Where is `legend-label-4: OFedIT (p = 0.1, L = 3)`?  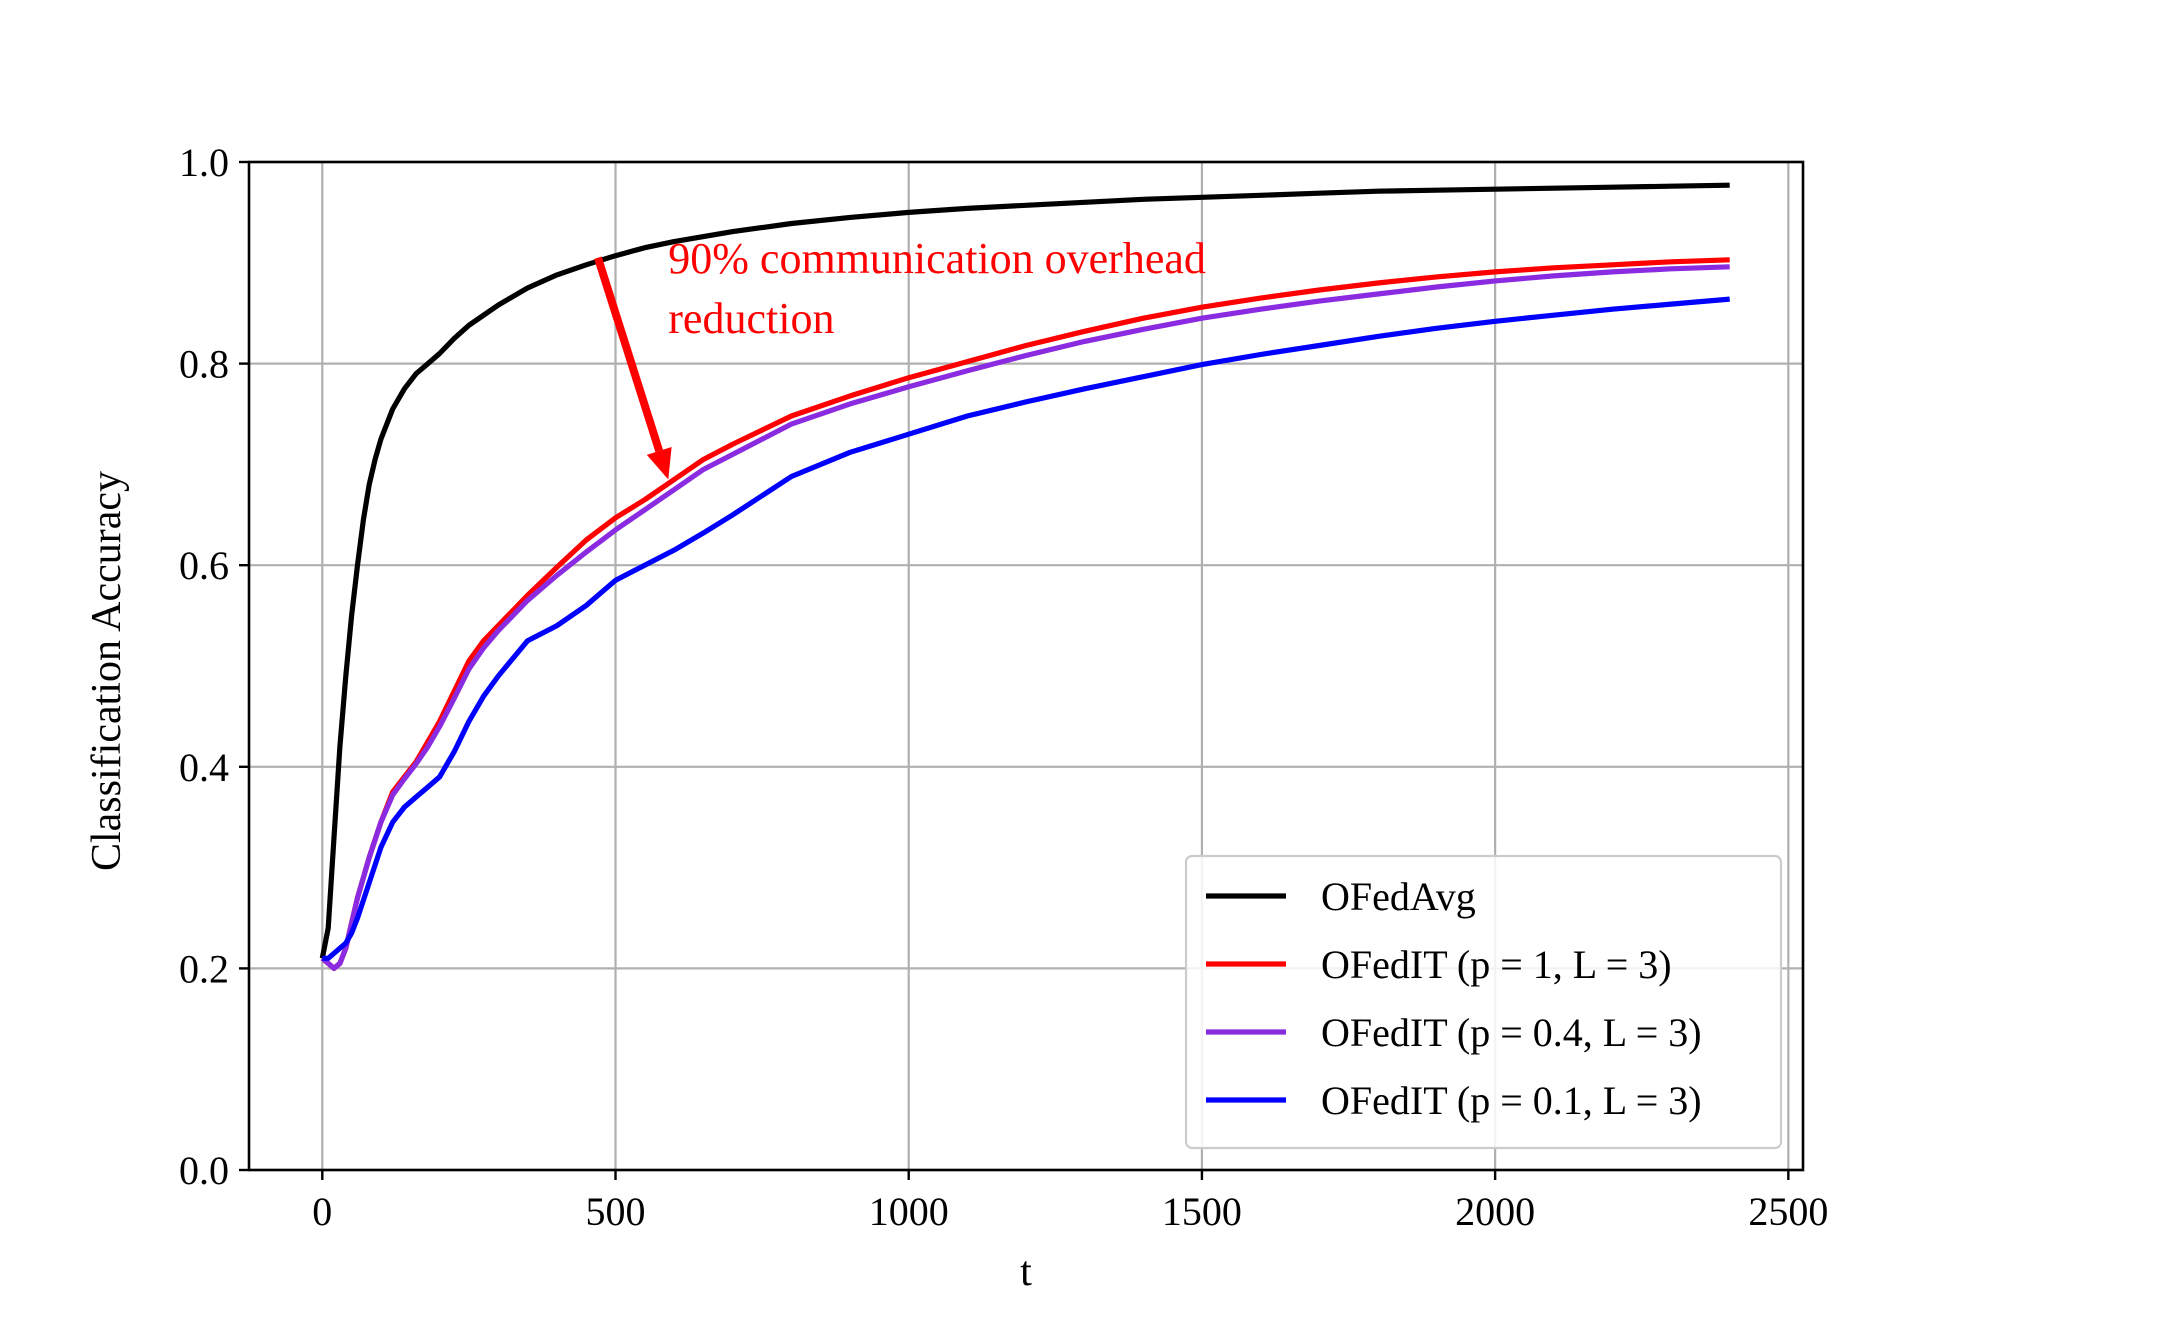 legend-label-4: OFedIT (p = 0.1, L = 3) is located at coordinates (1511, 1100).